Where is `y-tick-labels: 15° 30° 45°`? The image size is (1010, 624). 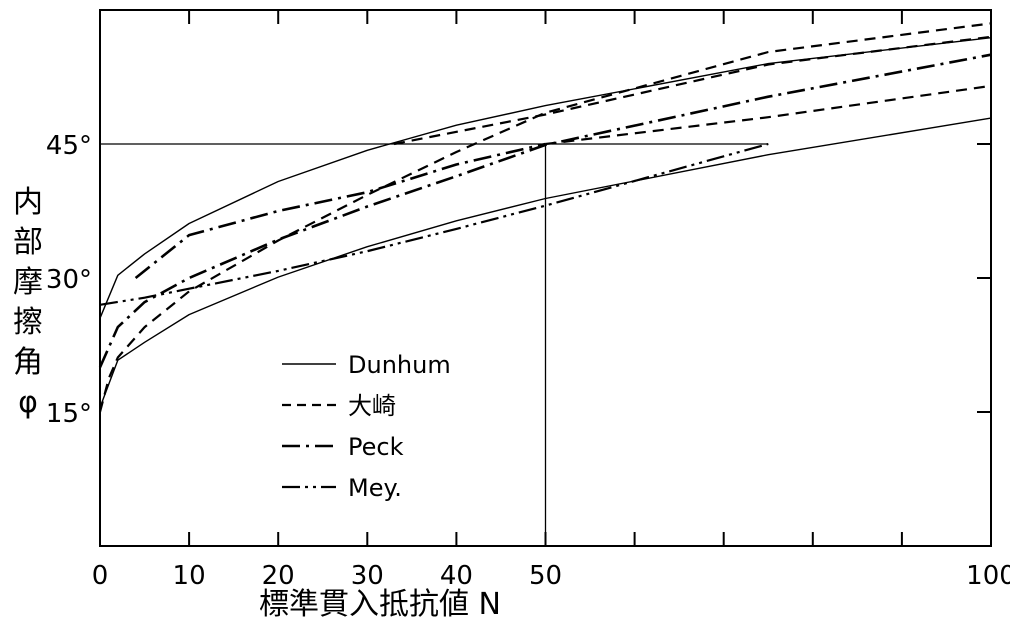
y-tick-labels: 15° 30° 45° is located at coordinates (69, 280).